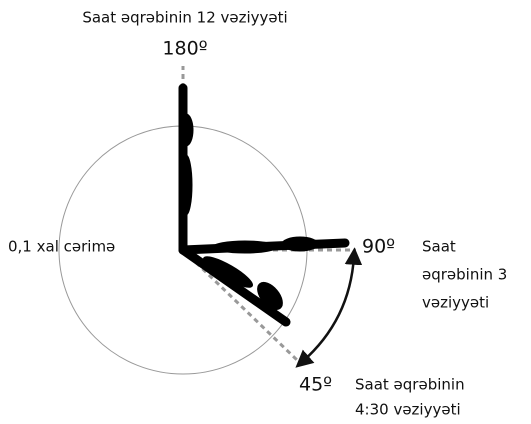  What do you see at coordinates (464, 275) in the screenshot?
I see `caption-line: əqrəbinin 3` at bounding box center [464, 275].